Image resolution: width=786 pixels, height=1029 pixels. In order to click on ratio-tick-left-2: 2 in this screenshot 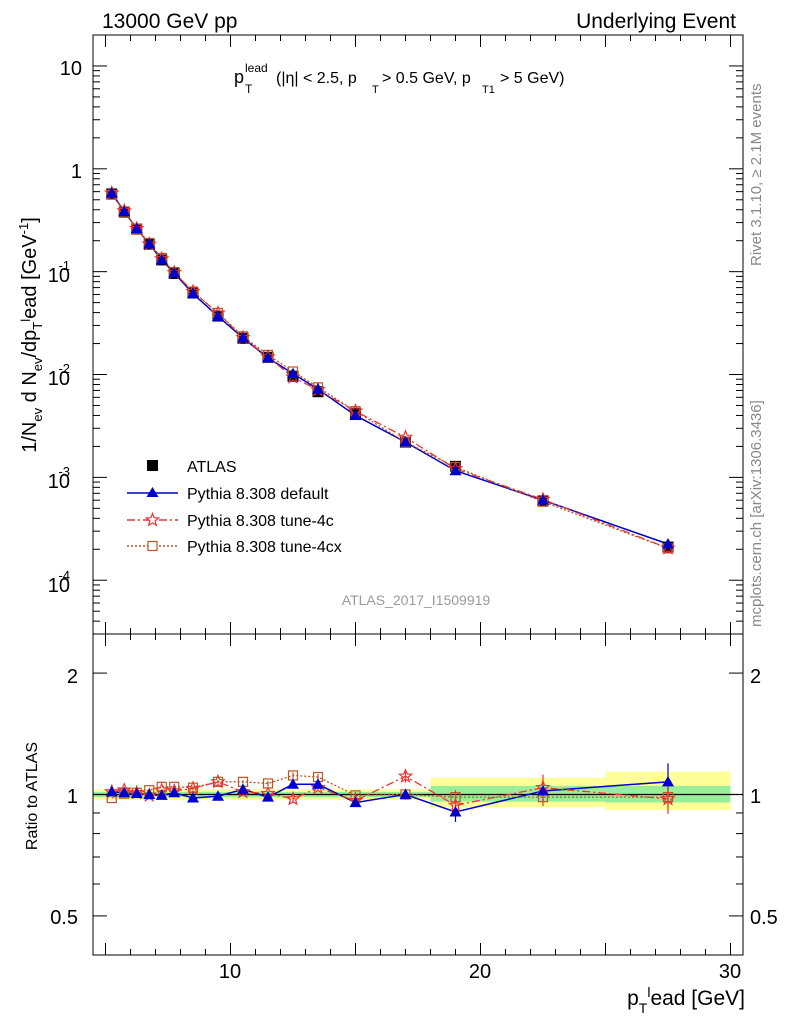, I will do `click(72, 677)`.